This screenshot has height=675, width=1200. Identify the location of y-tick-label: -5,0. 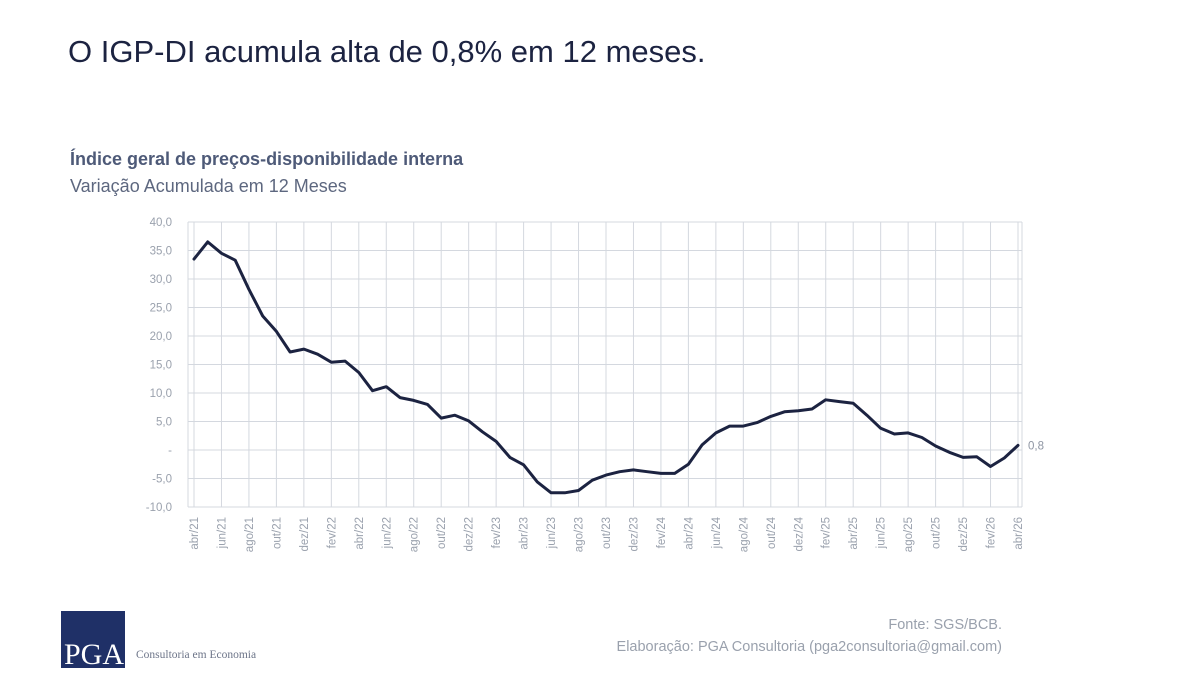
(162, 480).